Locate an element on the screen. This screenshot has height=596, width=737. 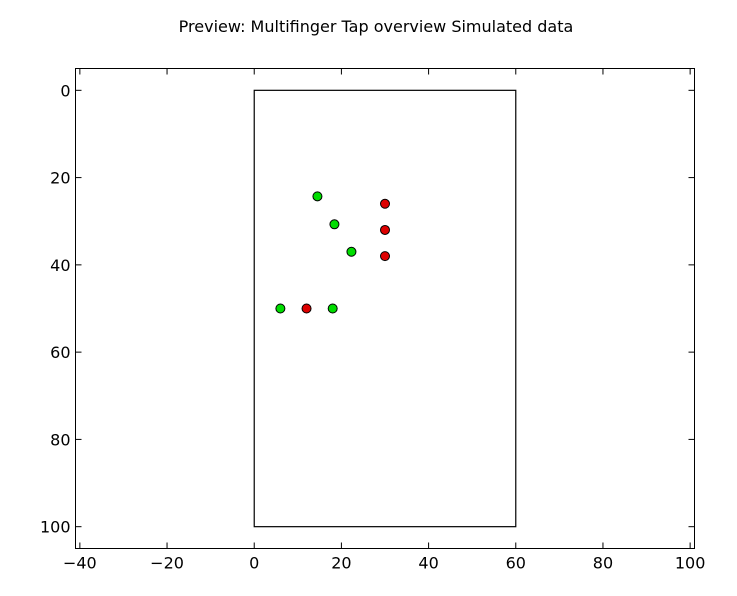
x-tick-label: 0 is located at coordinates (254, 563).